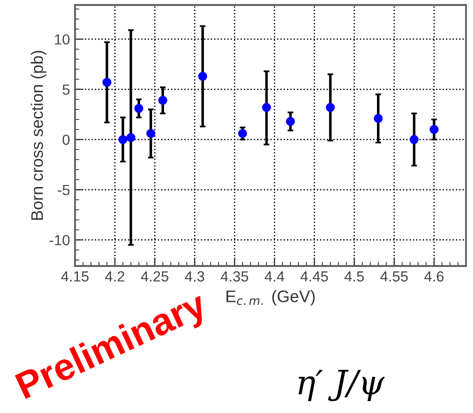 This screenshot has height=413, width=473. Describe the element at coordinates (194, 276) in the screenshot. I see `x-tick-label: 4.3` at that location.